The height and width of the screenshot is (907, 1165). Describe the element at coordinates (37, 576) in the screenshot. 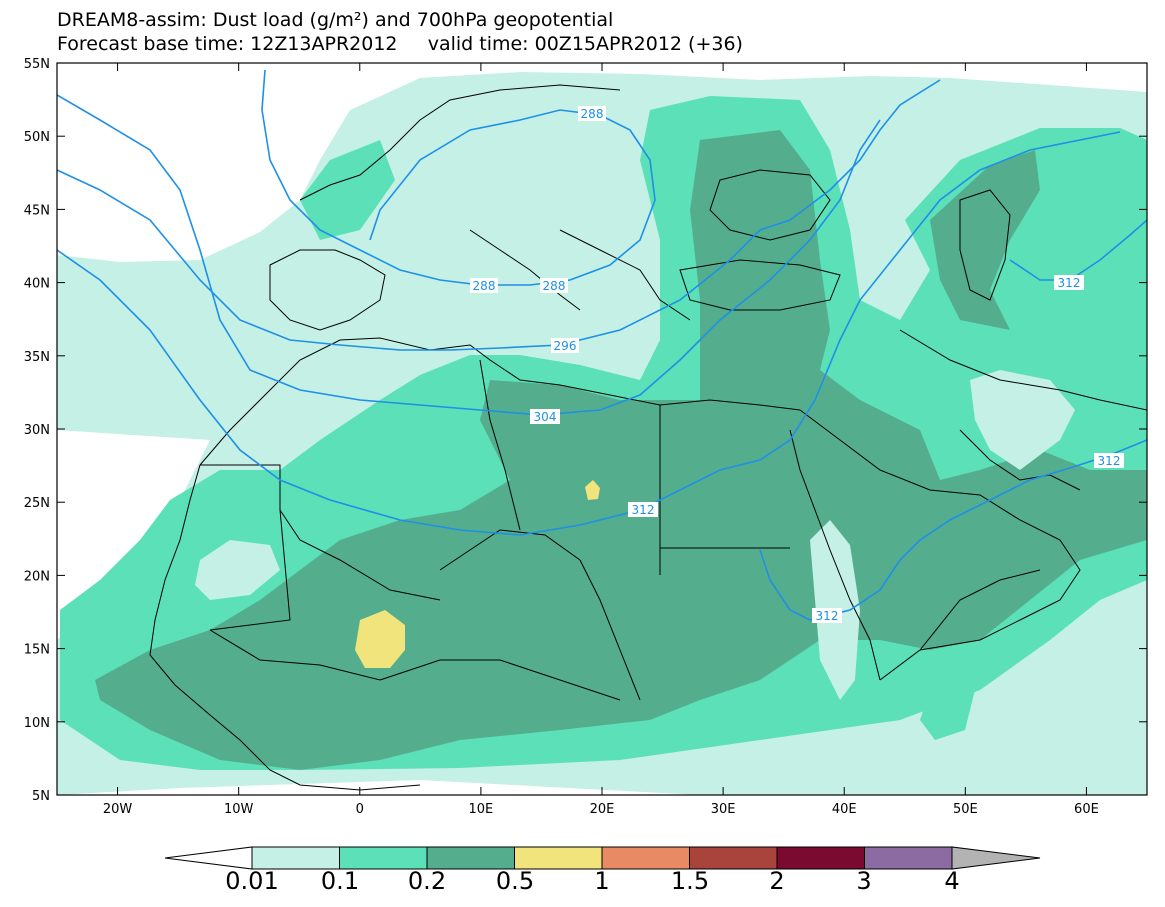

I see `latitude-tick-label: 20N` at that location.